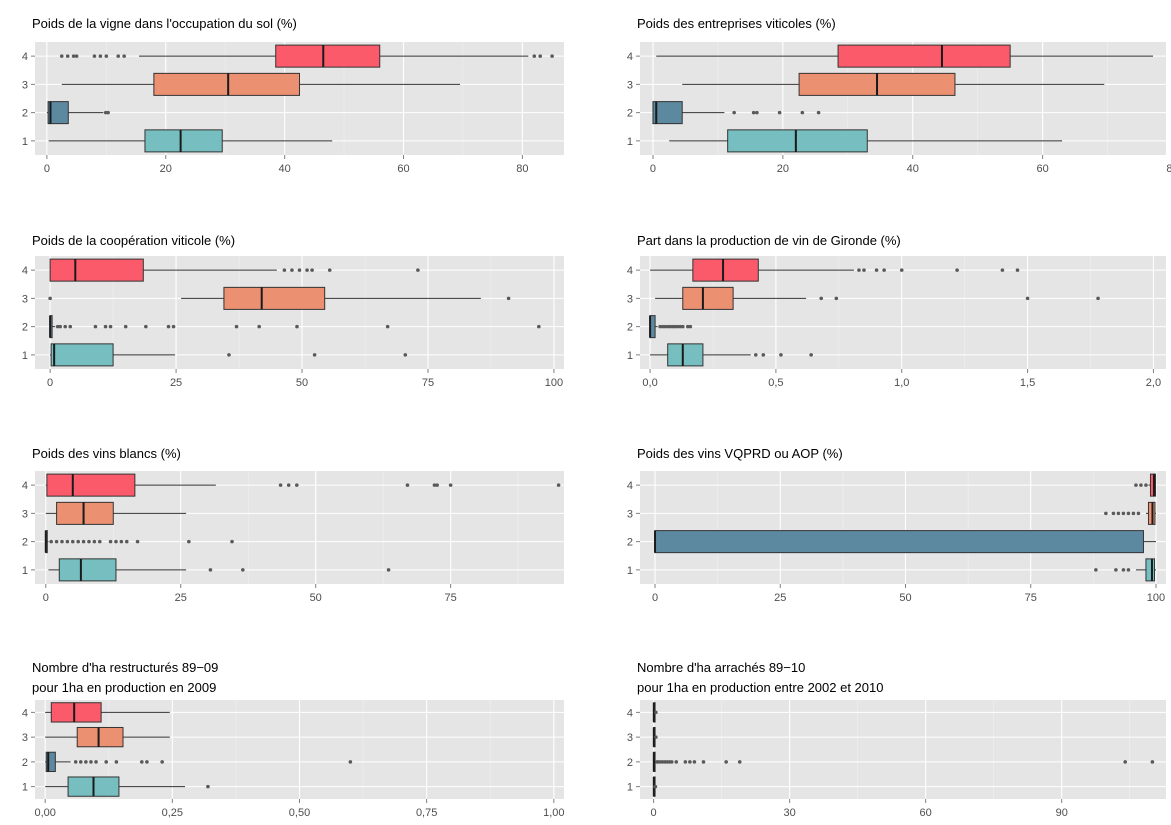 Image resolution: width=1171 pixels, height=825 pixels. I want to click on chart-panel-5: Poids des vins blancs (%) 0 25 50 75 1 2 3 4, so click(293, 525).